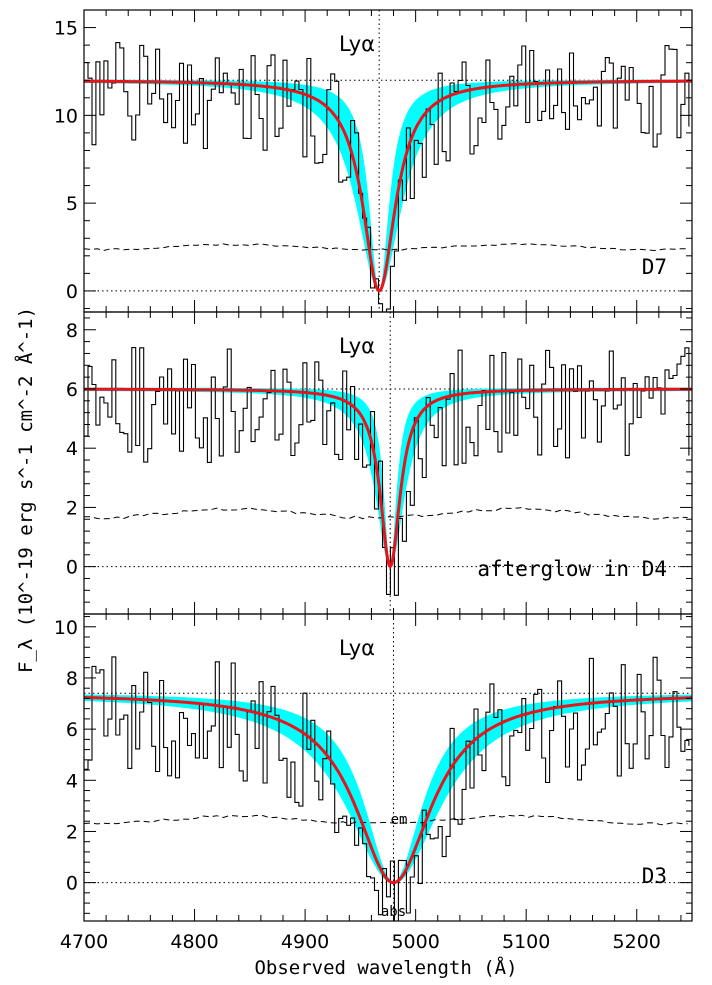  Describe the element at coordinates (385, 967) in the screenshot. I see `x-axis-title: Observed wavelength (Å)` at that location.